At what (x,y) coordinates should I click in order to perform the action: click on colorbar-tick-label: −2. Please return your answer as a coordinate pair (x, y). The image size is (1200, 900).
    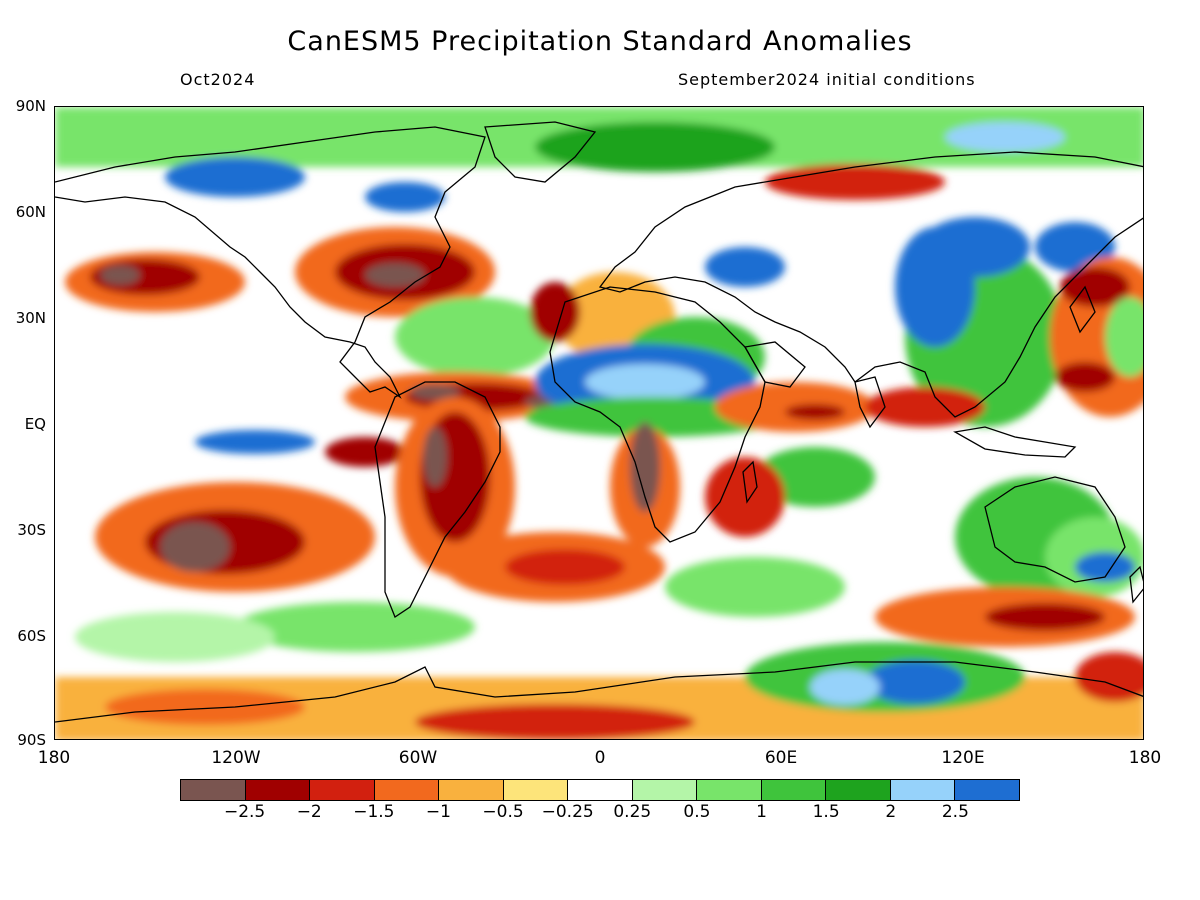
    Looking at the image, I should click on (309, 812).